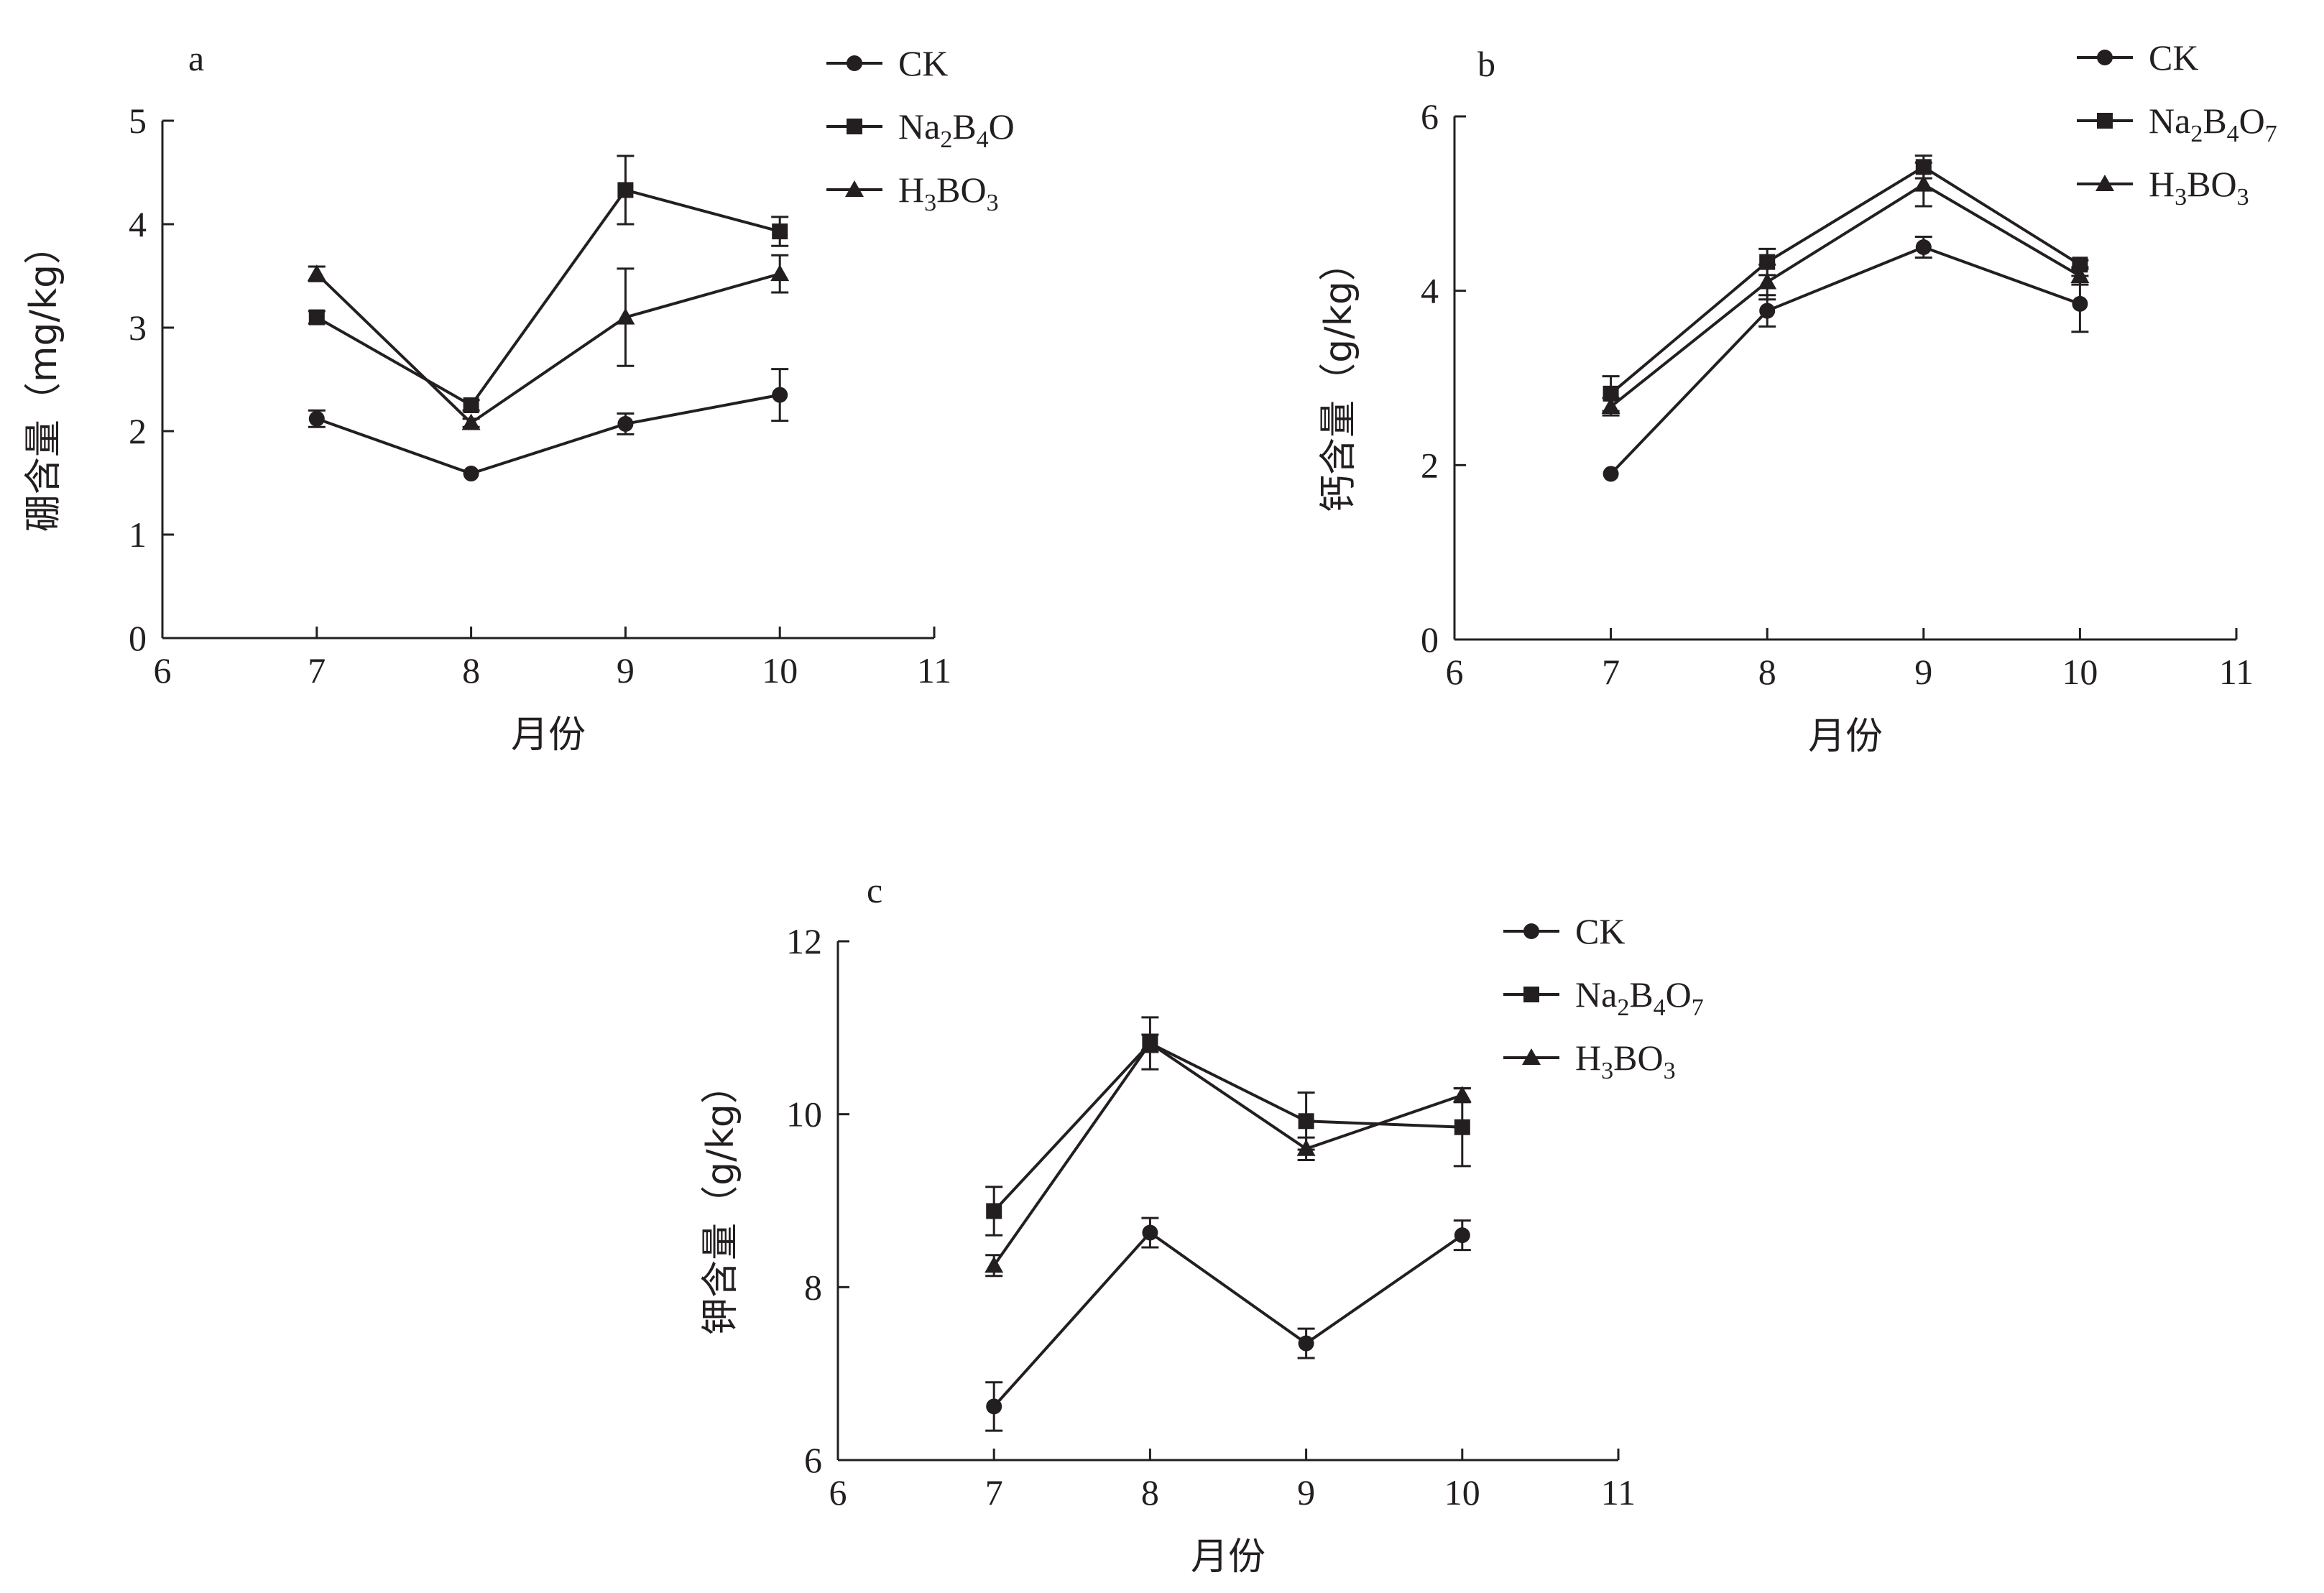 This screenshot has height=1593, width=2324. Describe the element at coordinates (138, 121) in the screenshot. I see `y-tick-label: 5` at that location.